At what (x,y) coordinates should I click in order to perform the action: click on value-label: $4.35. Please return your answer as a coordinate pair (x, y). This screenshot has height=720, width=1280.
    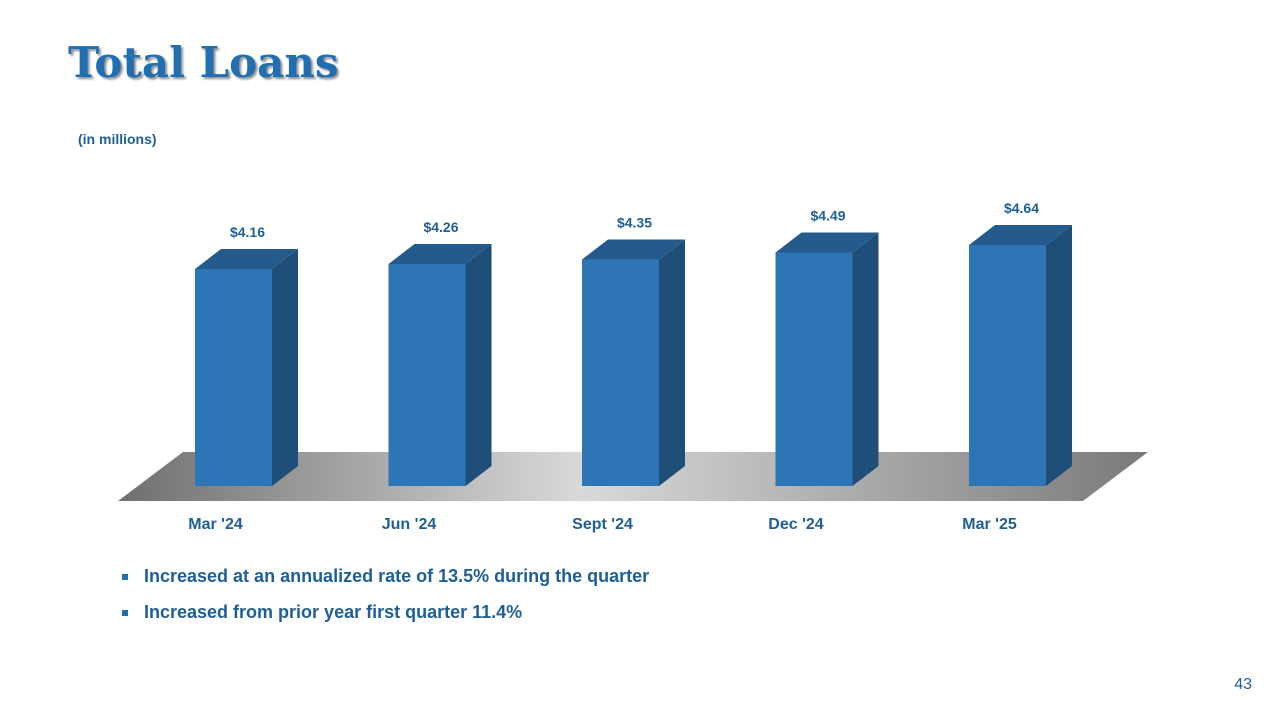
    Looking at the image, I should click on (634, 223).